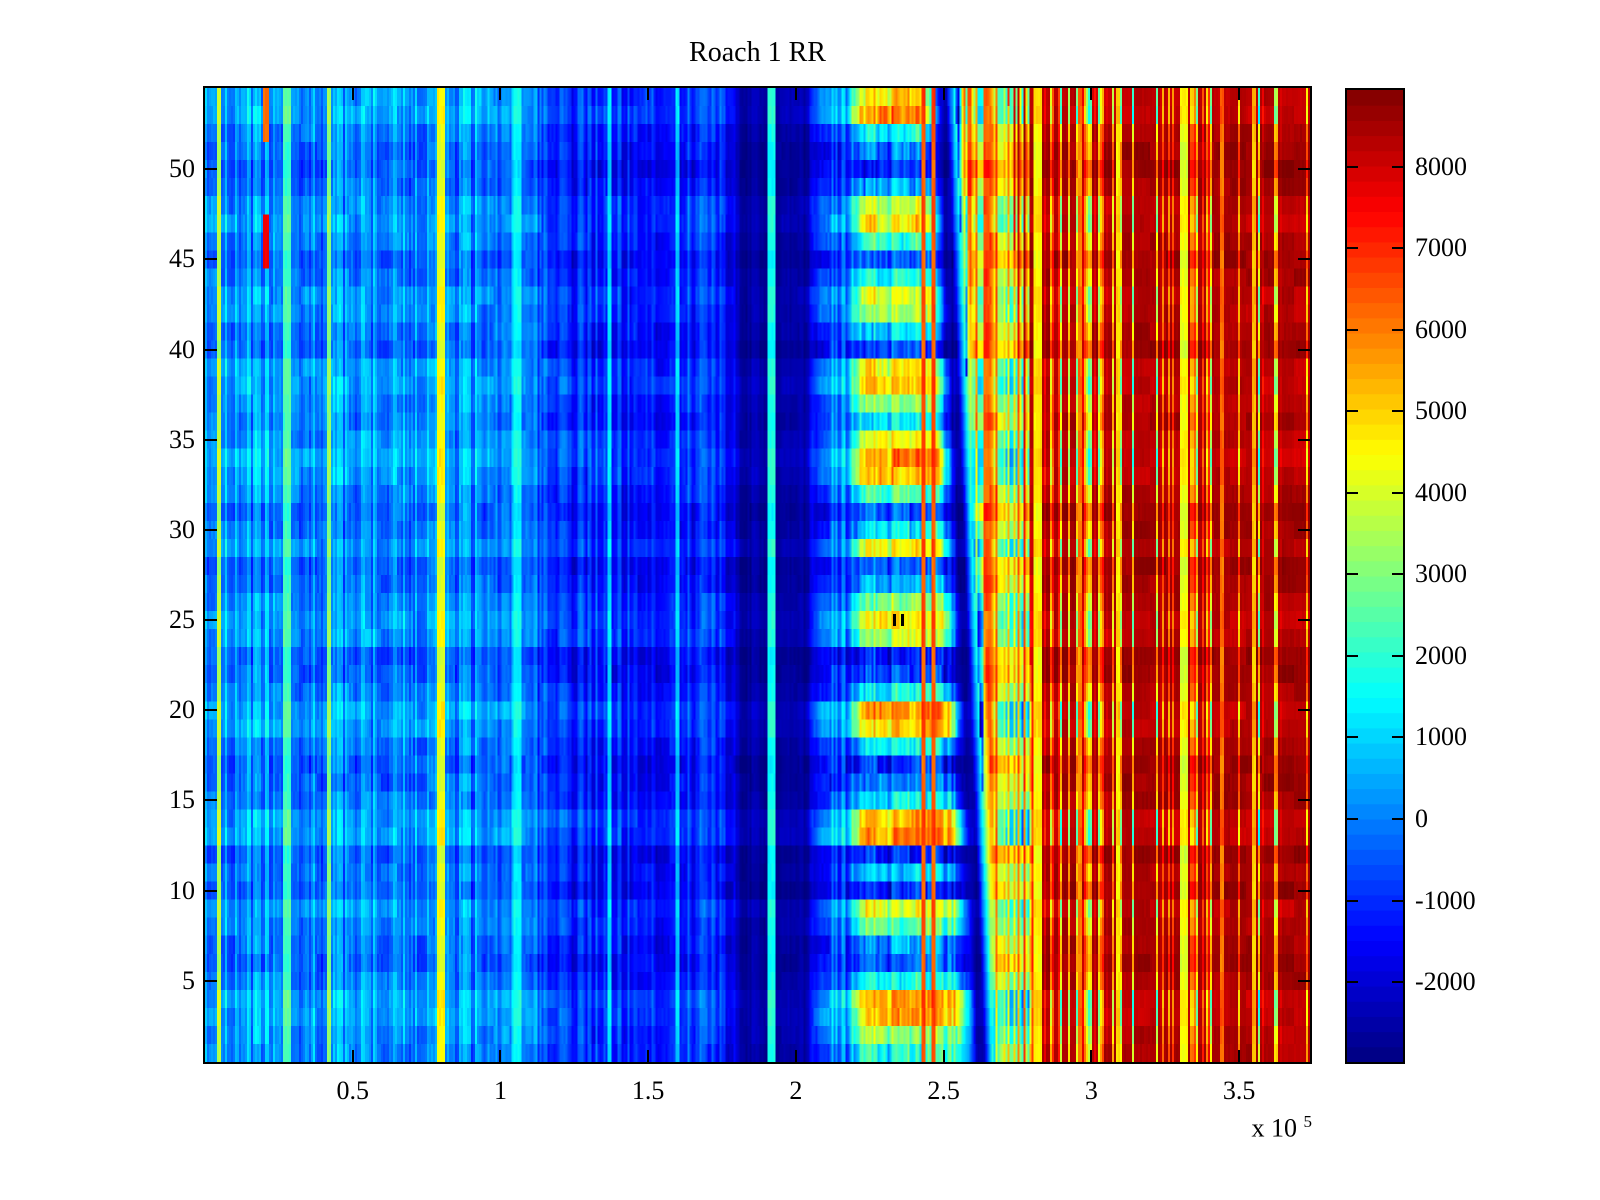  What do you see at coordinates (352, 1090) in the screenshot?
I see `x-tick-label: 0.5` at bounding box center [352, 1090].